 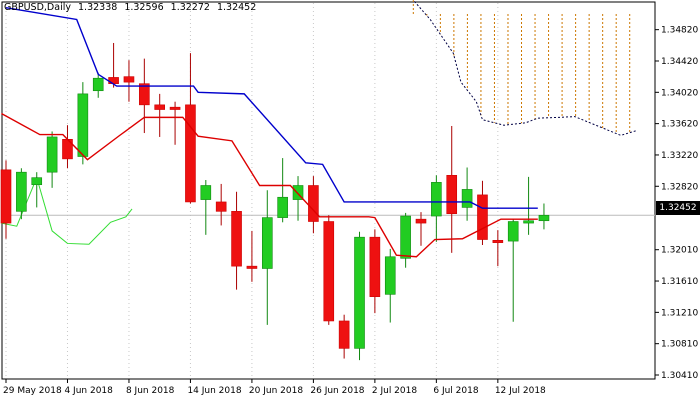 I want to click on date-tick-label: 29 May 2018, so click(x=32, y=391).